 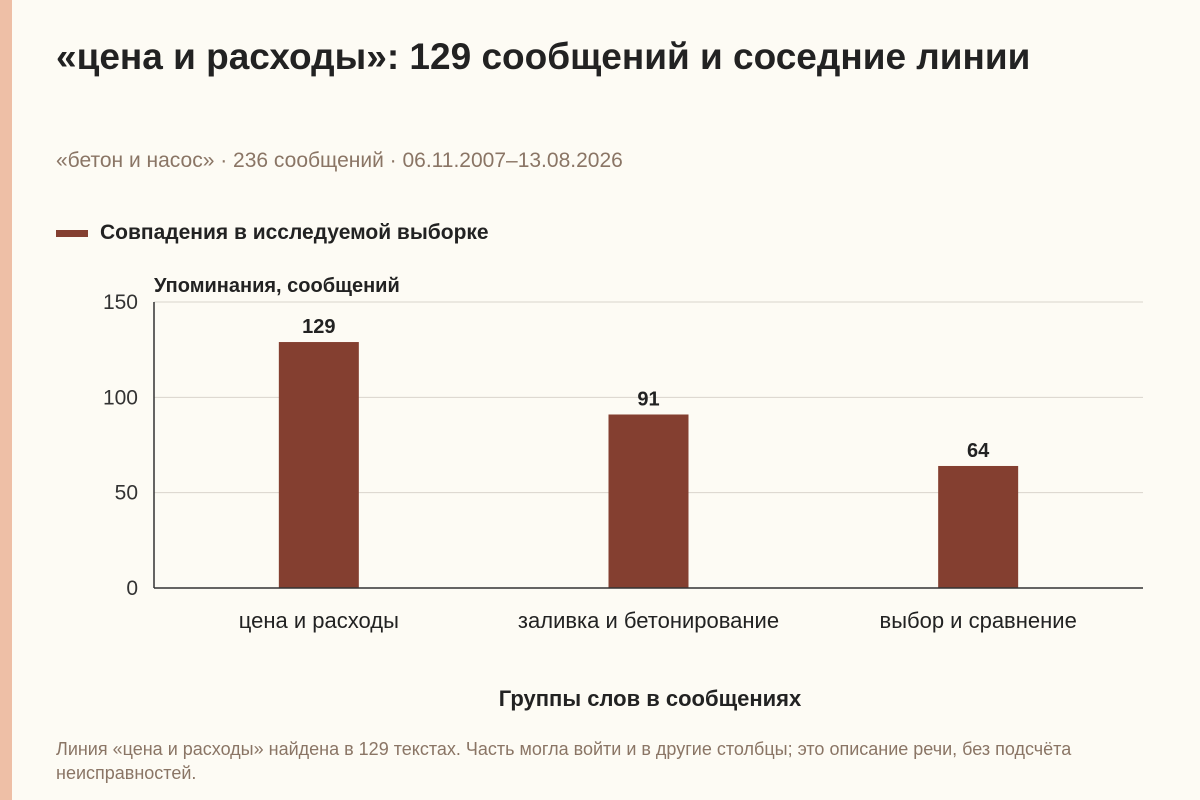 What do you see at coordinates (120, 445) in the screenshot?
I see `y-tick-labels: 0 50 100 150` at bounding box center [120, 445].